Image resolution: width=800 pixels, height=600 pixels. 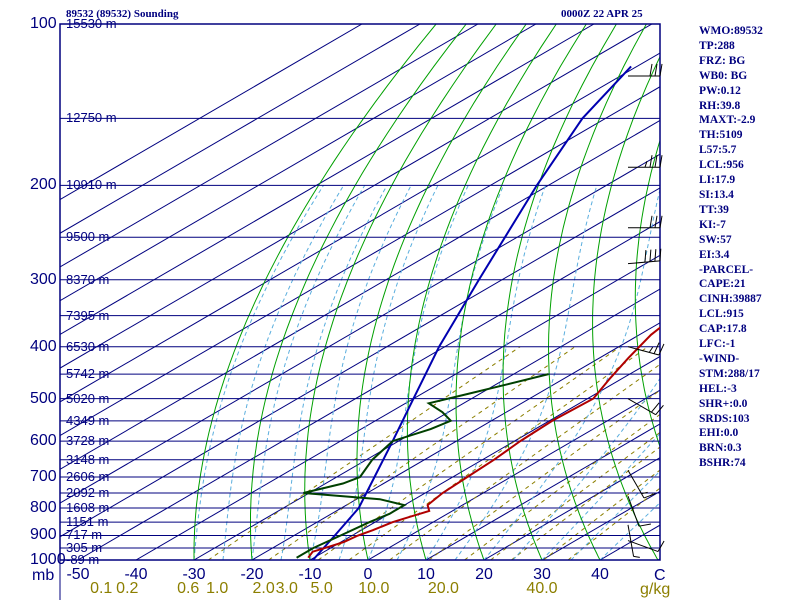 I want to click on sounding-index: STM:288/17, so click(x=729, y=373).